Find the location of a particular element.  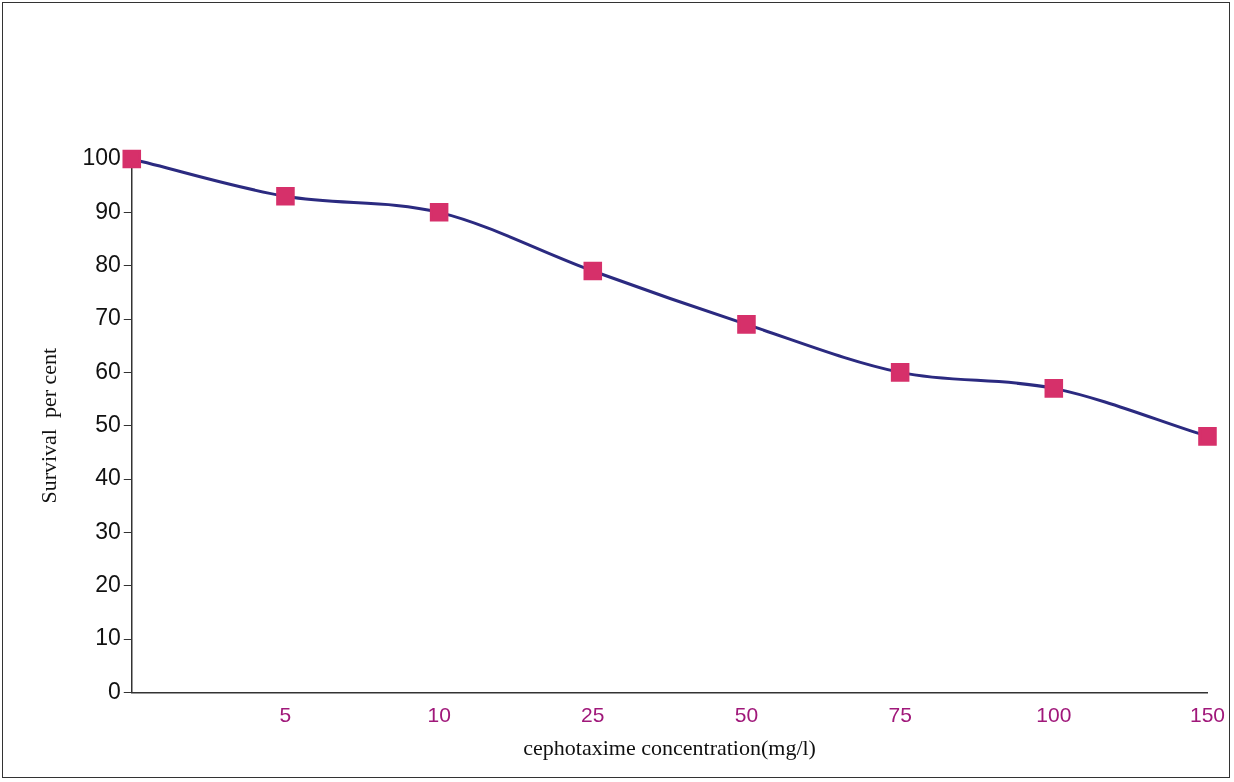

x-tick-label: 75 is located at coordinates (900, 714).